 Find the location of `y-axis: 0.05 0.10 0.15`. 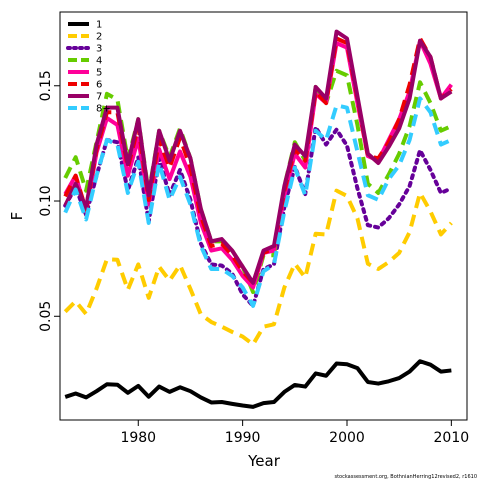

y-axis: 0.05 0.10 0.15 is located at coordinates (49, 201).